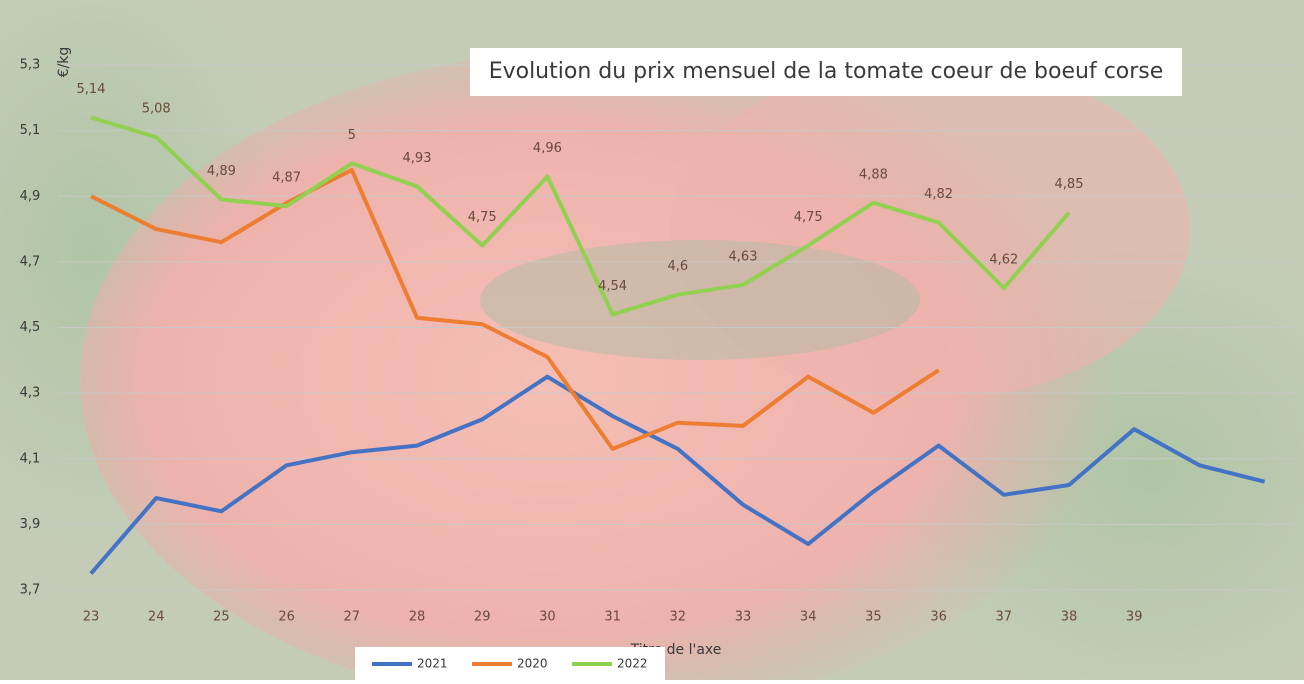  I want to click on data-label: 4,85, so click(1069, 184).